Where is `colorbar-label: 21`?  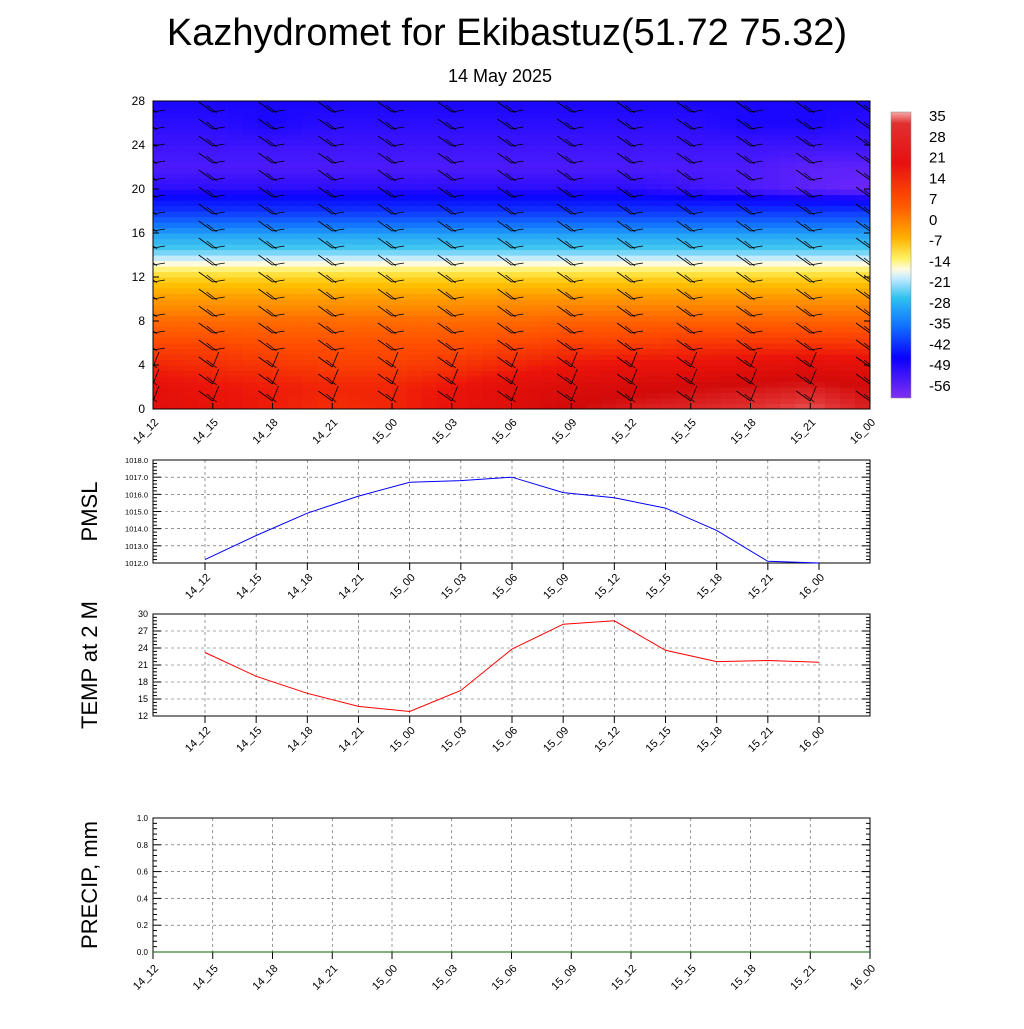
colorbar-label: 21 is located at coordinates (937, 158).